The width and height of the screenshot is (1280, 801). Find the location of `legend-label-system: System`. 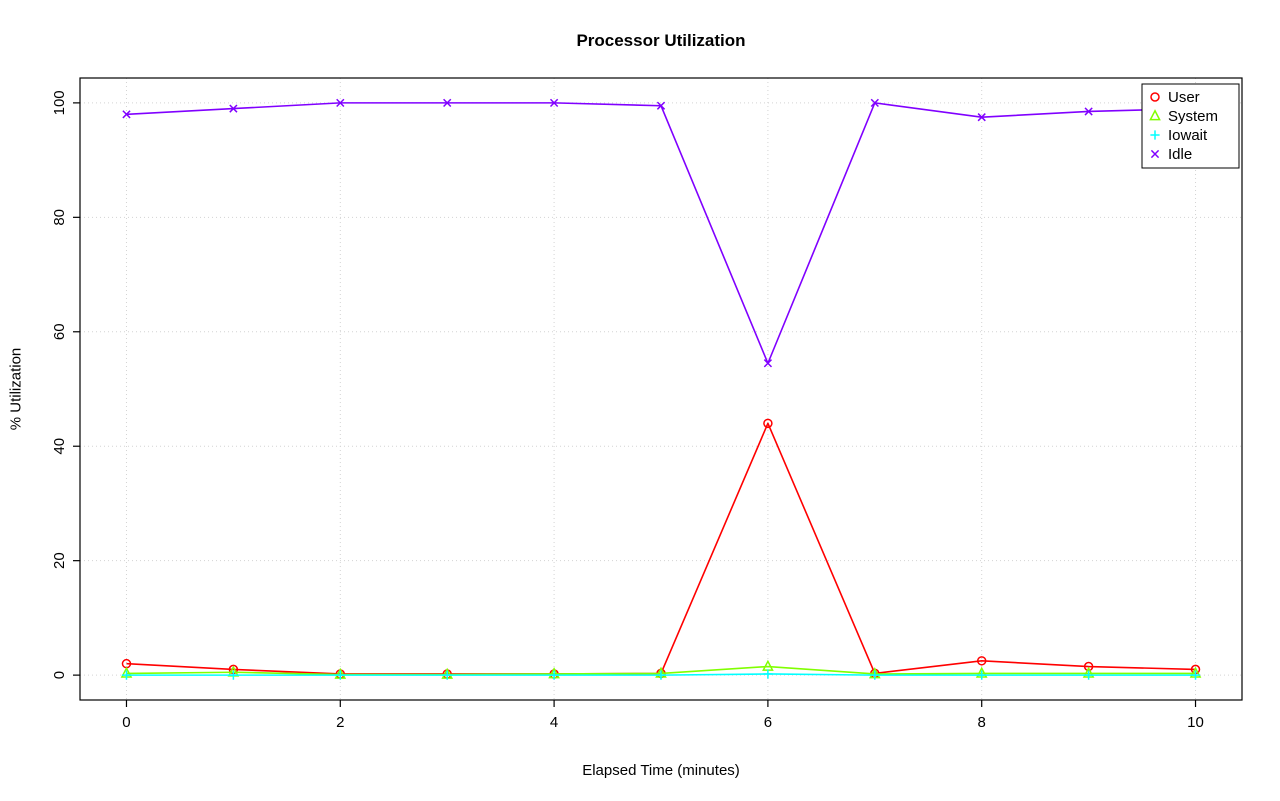

legend-label-system: System is located at coordinates (1193, 116).